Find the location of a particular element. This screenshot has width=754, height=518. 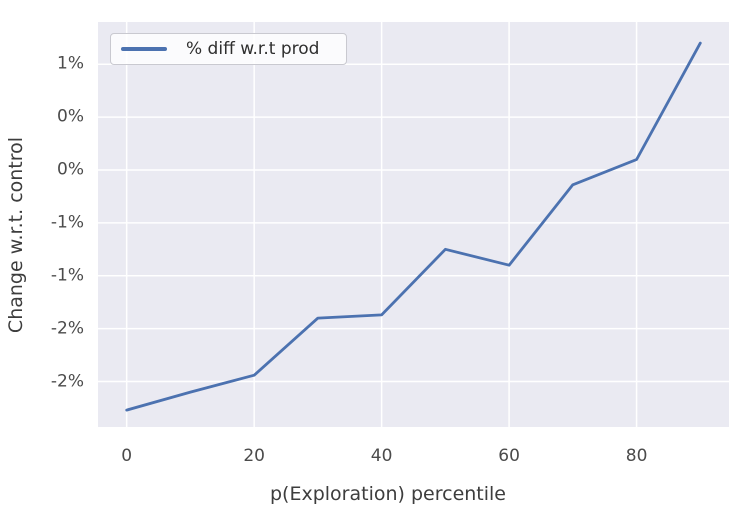

legend-line-swatch is located at coordinates (144, 49).